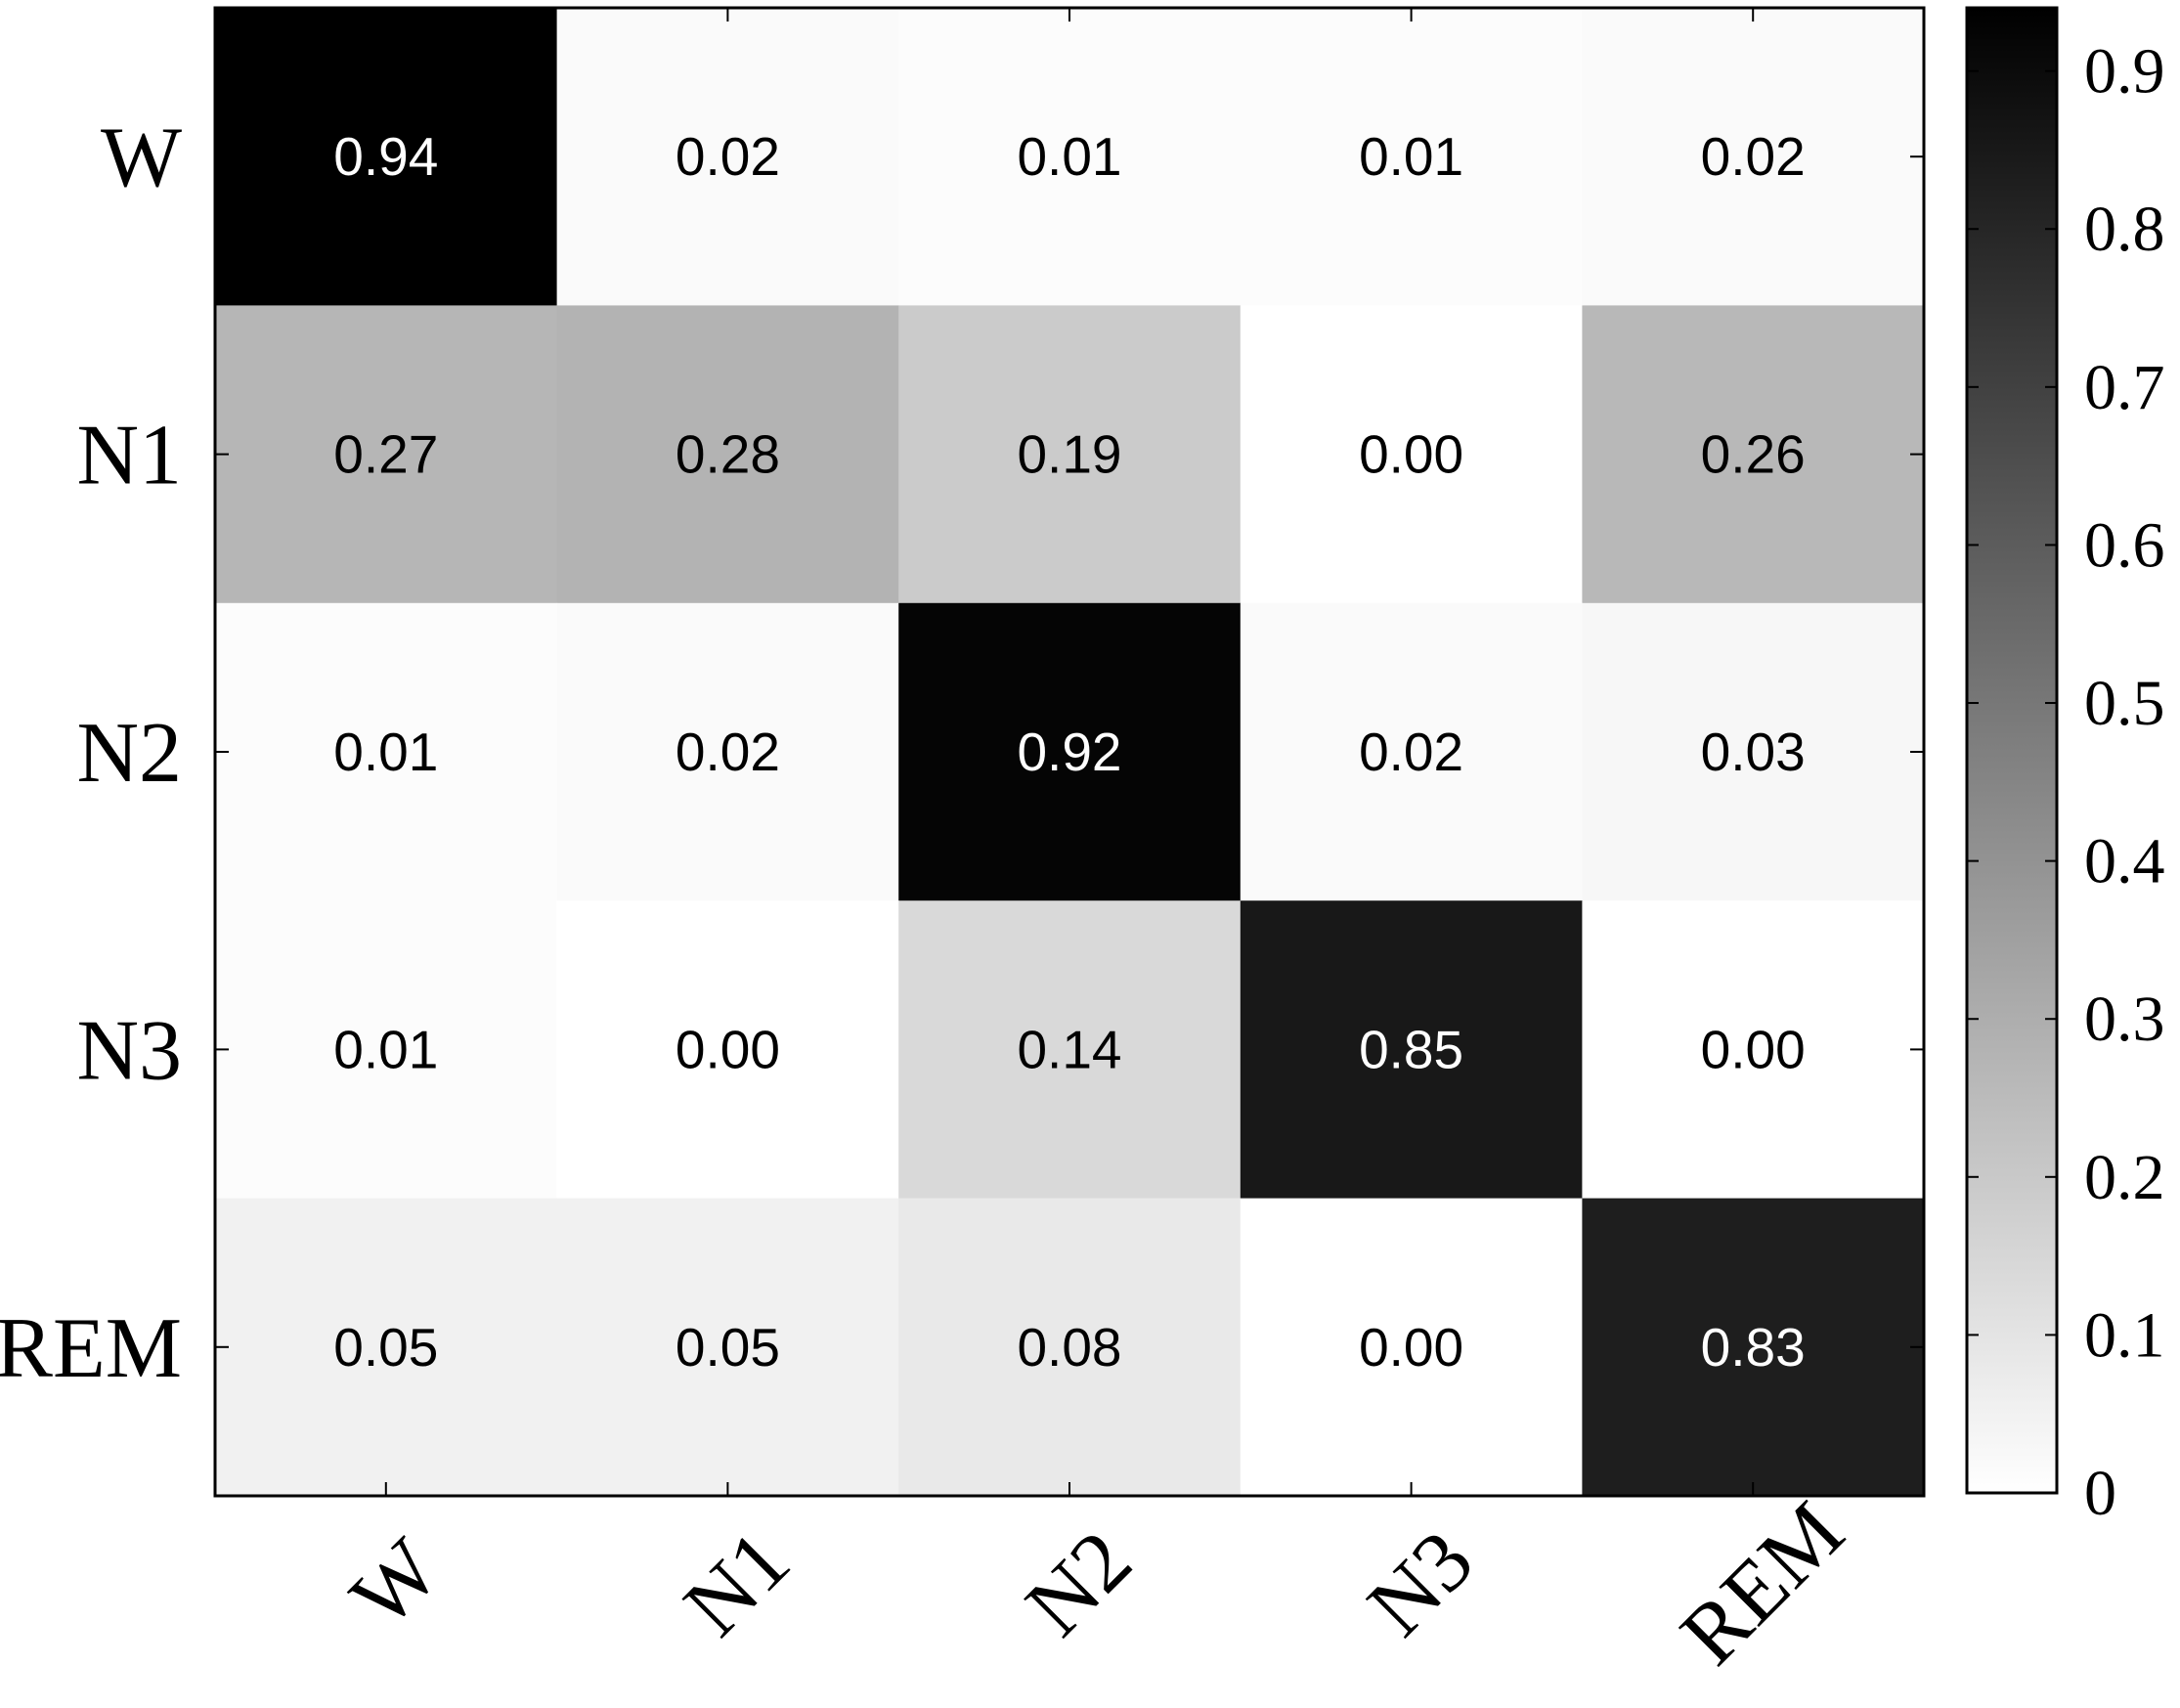  I want to click on cell-value-label: 0.92, so click(1069, 752).